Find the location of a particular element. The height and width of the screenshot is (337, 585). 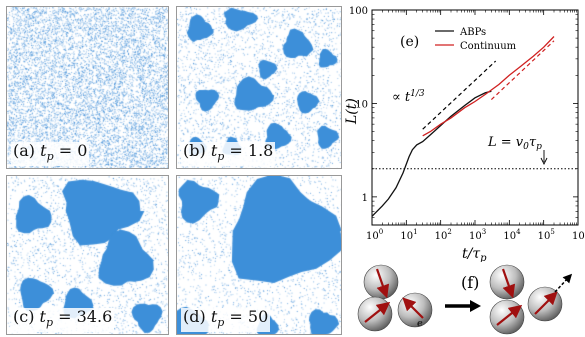

panel-a: (a) tp = 0 is located at coordinates (87, 87).